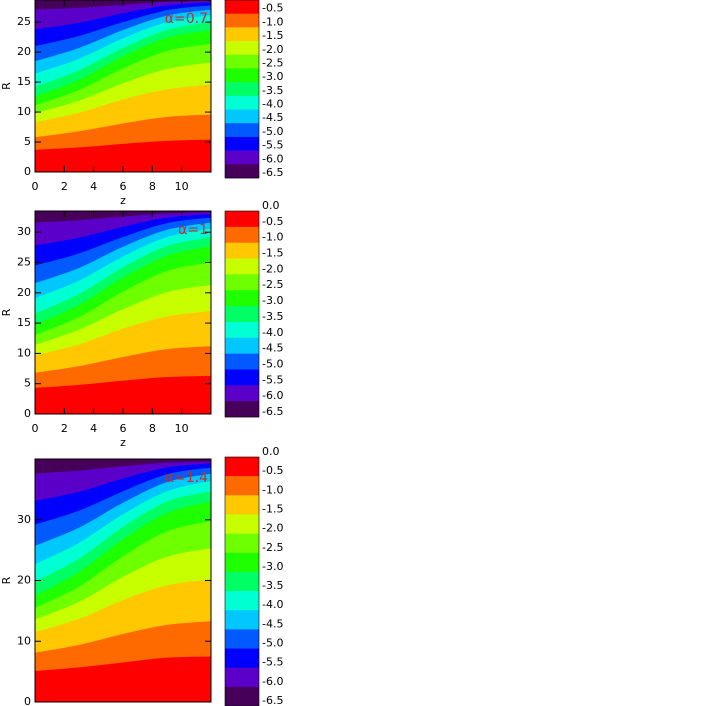  Describe the element at coordinates (64, 428) in the screenshot. I see `x-tick-label: 2` at that location.